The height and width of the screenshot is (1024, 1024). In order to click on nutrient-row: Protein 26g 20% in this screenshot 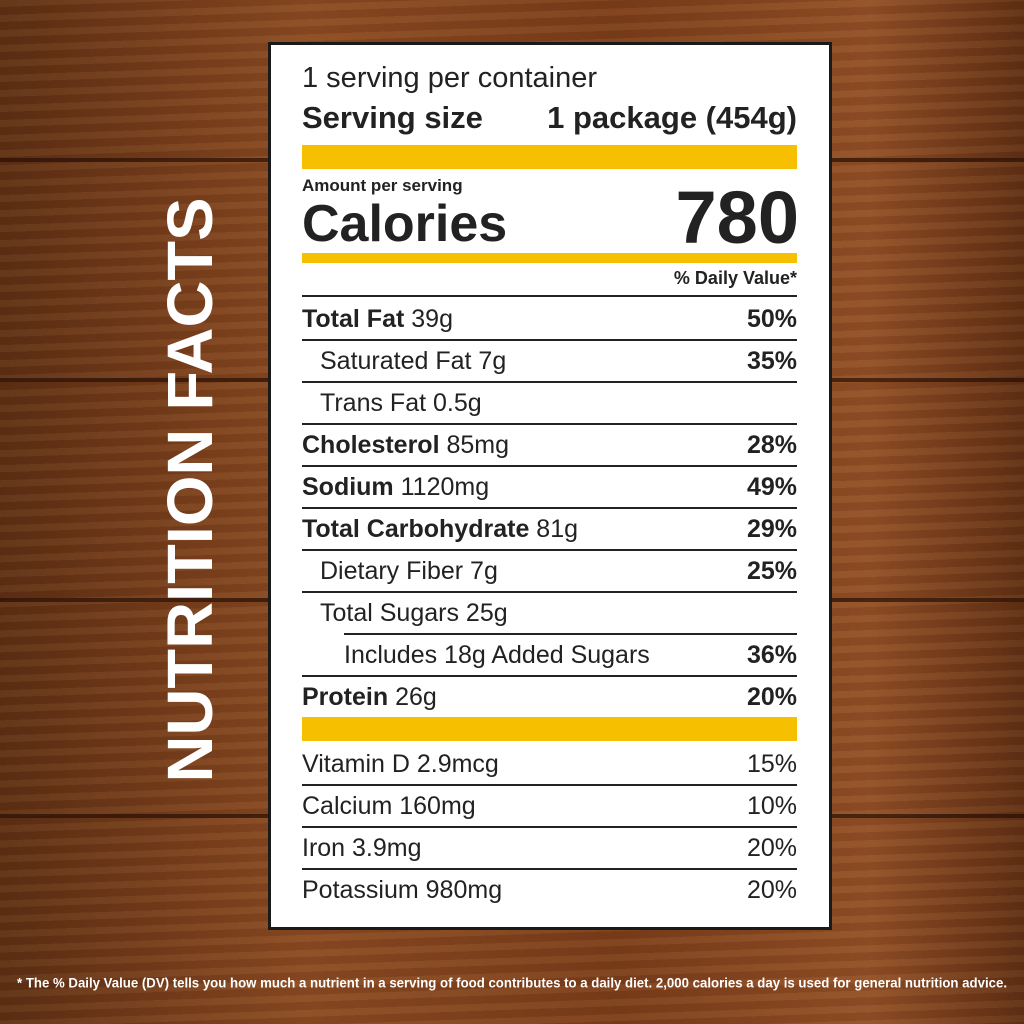, I will do `click(549, 697)`.